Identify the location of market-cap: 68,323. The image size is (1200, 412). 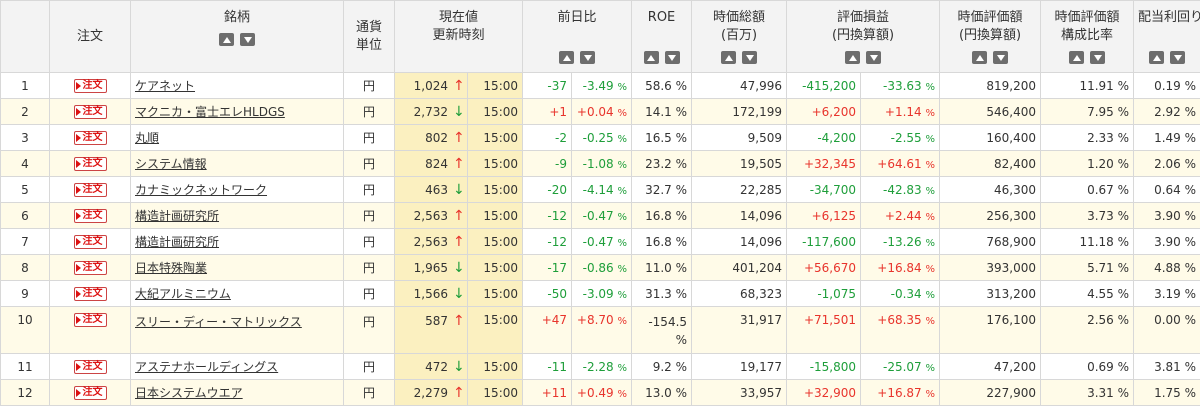
(739, 293).